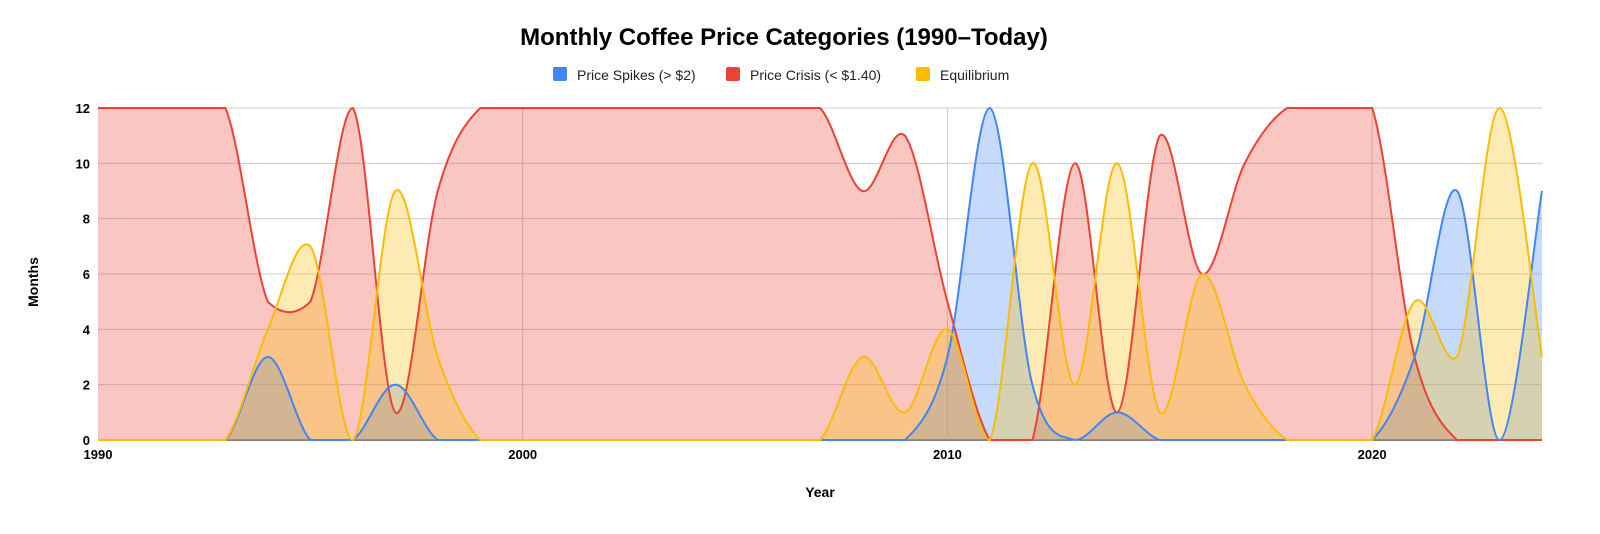  Describe the element at coordinates (86, 440) in the screenshot. I see `y-tick-label: 0` at that location.